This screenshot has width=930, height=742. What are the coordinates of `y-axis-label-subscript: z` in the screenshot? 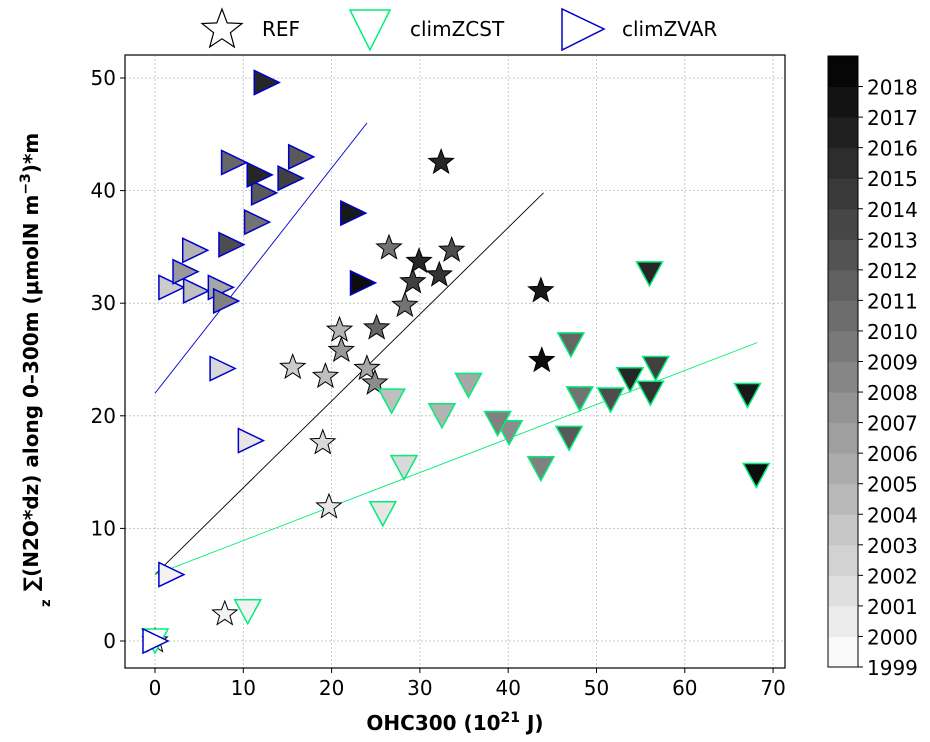 It's located at (46, 603).